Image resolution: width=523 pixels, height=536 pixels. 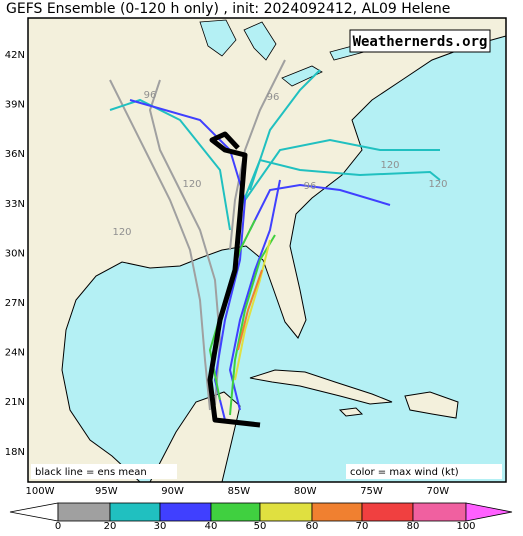 I want to click on lon-label: 95W, so click(x=106, y=491).